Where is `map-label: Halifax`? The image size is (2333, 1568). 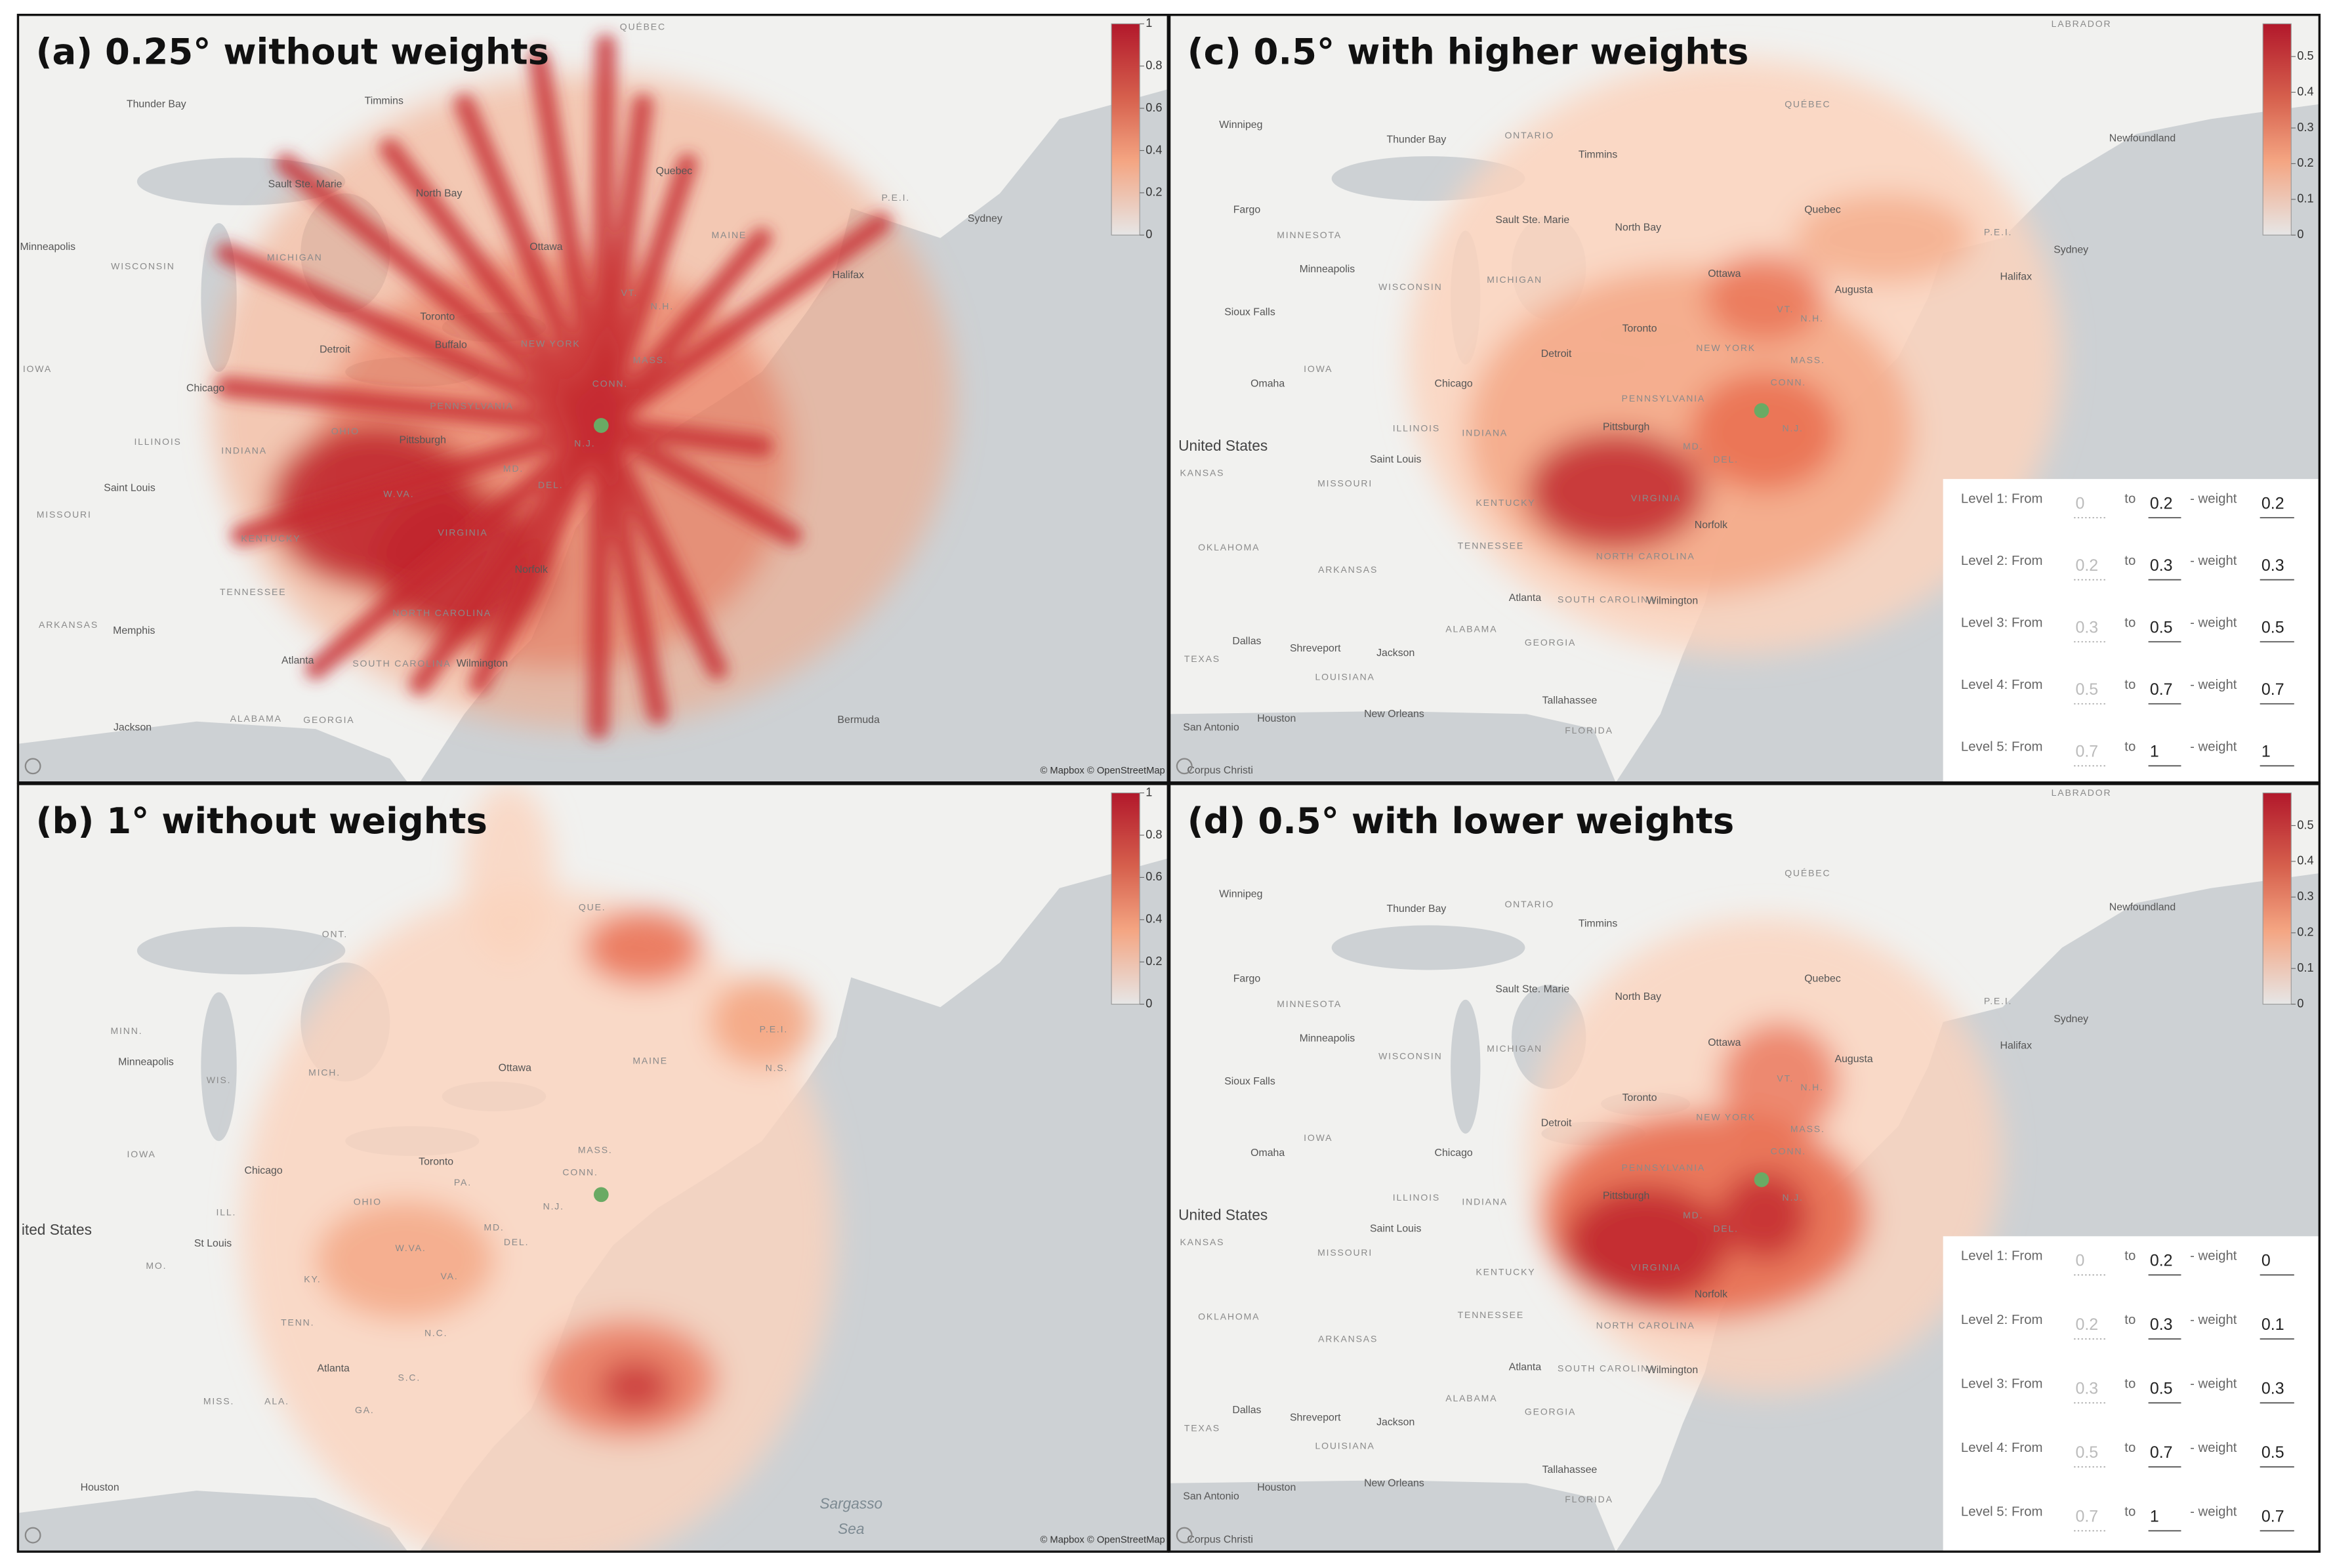 map-label: Halifax is located at coordinates (2016, 1046).